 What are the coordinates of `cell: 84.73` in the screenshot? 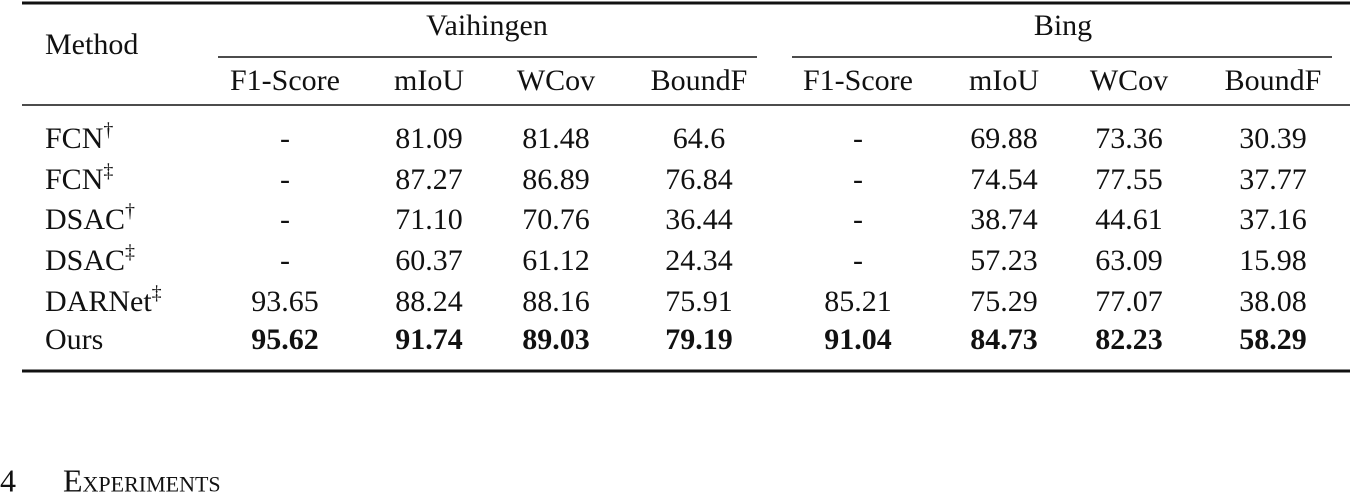 It's located at (1004, 339).